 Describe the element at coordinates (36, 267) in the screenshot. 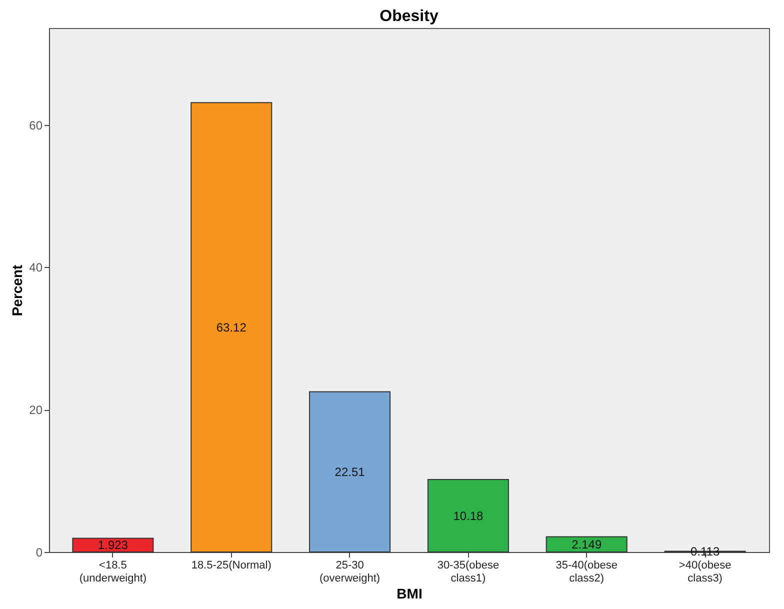

I see `y-tick-label: 40` at that location.